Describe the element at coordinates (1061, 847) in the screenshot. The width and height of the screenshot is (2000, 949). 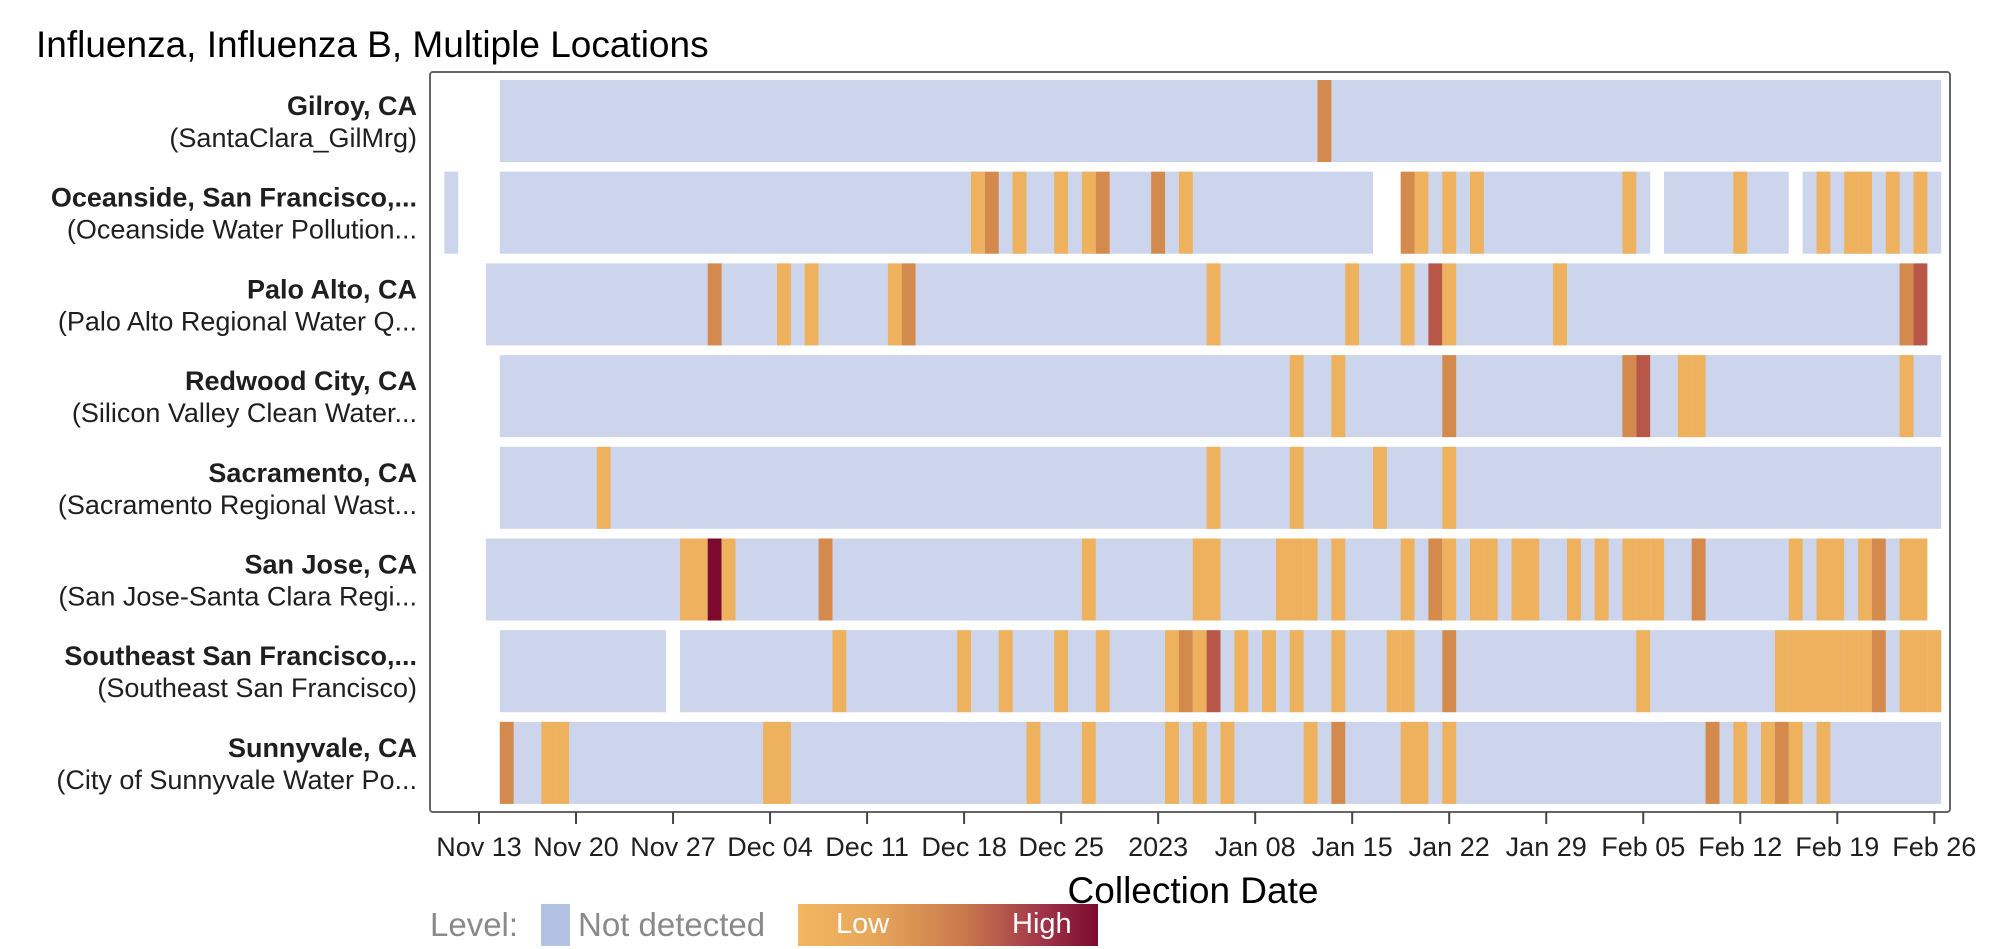
I see `x-tick-label: Dec 25` at that location.